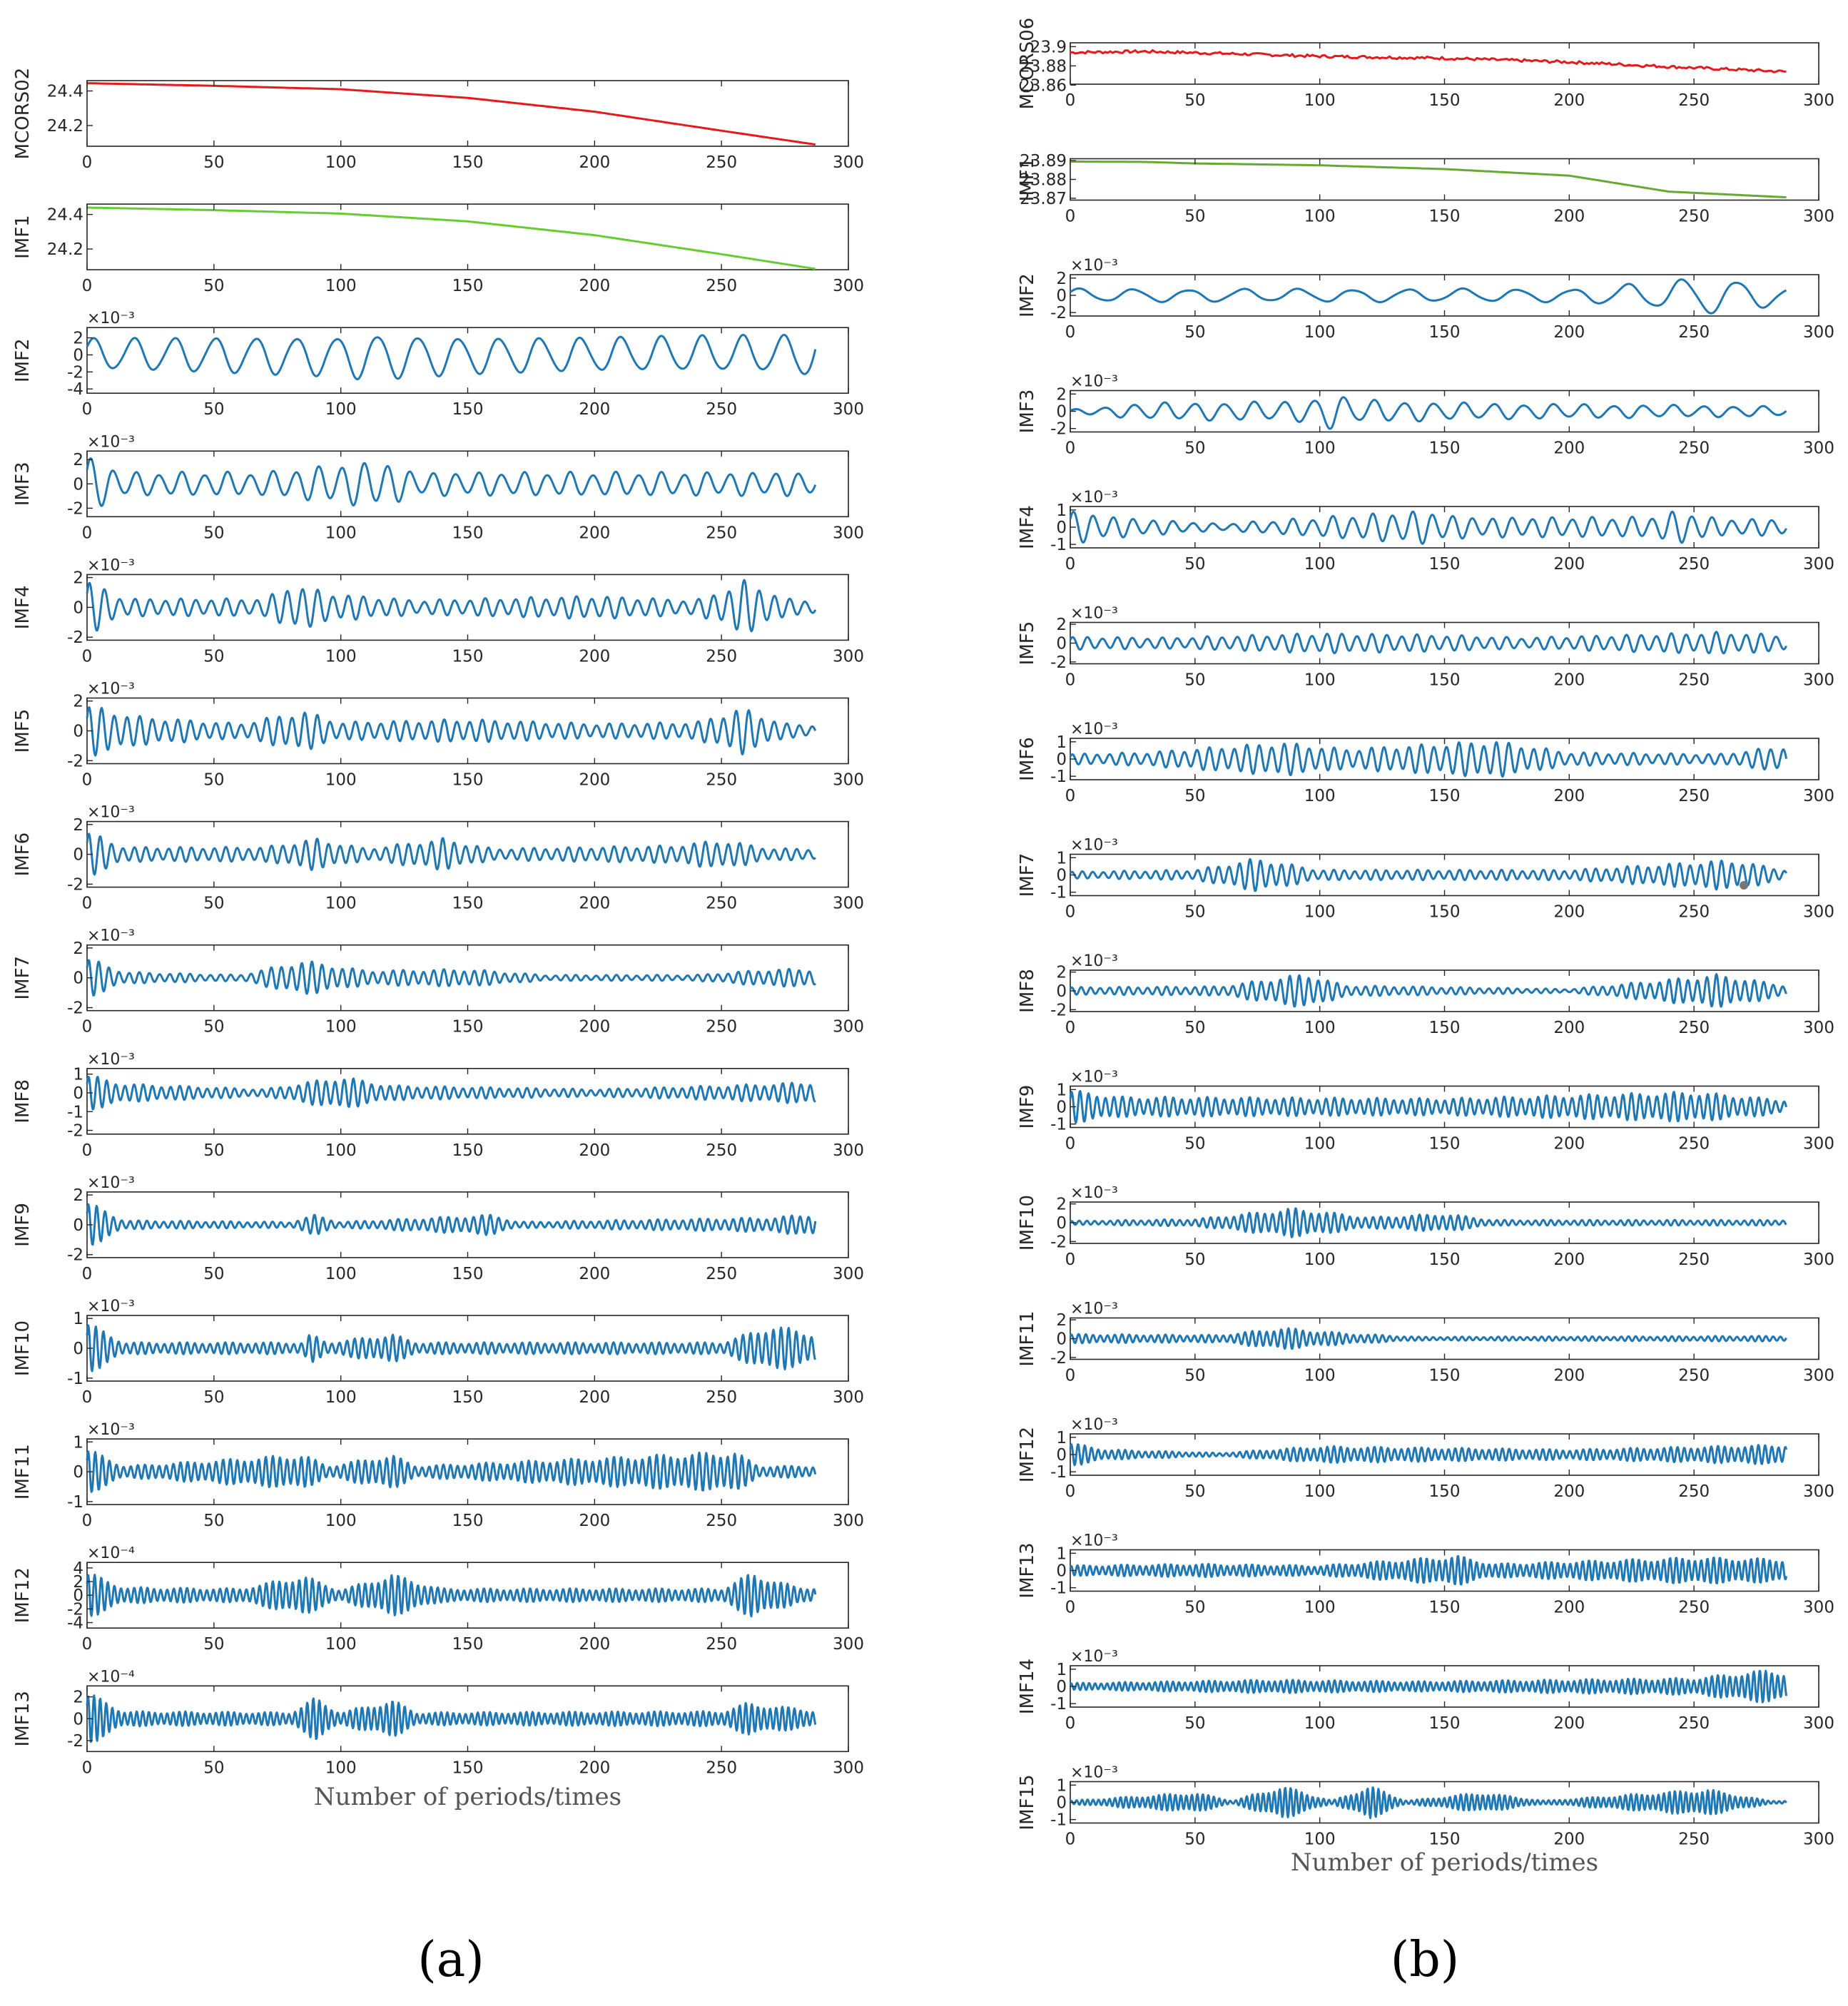 Image resolution: width=1848 pixels, height=2006 pixels. Describe the element at coordinates (1044, 161) in the screenshot. I see `y-tick-label: 23.89` at that location.